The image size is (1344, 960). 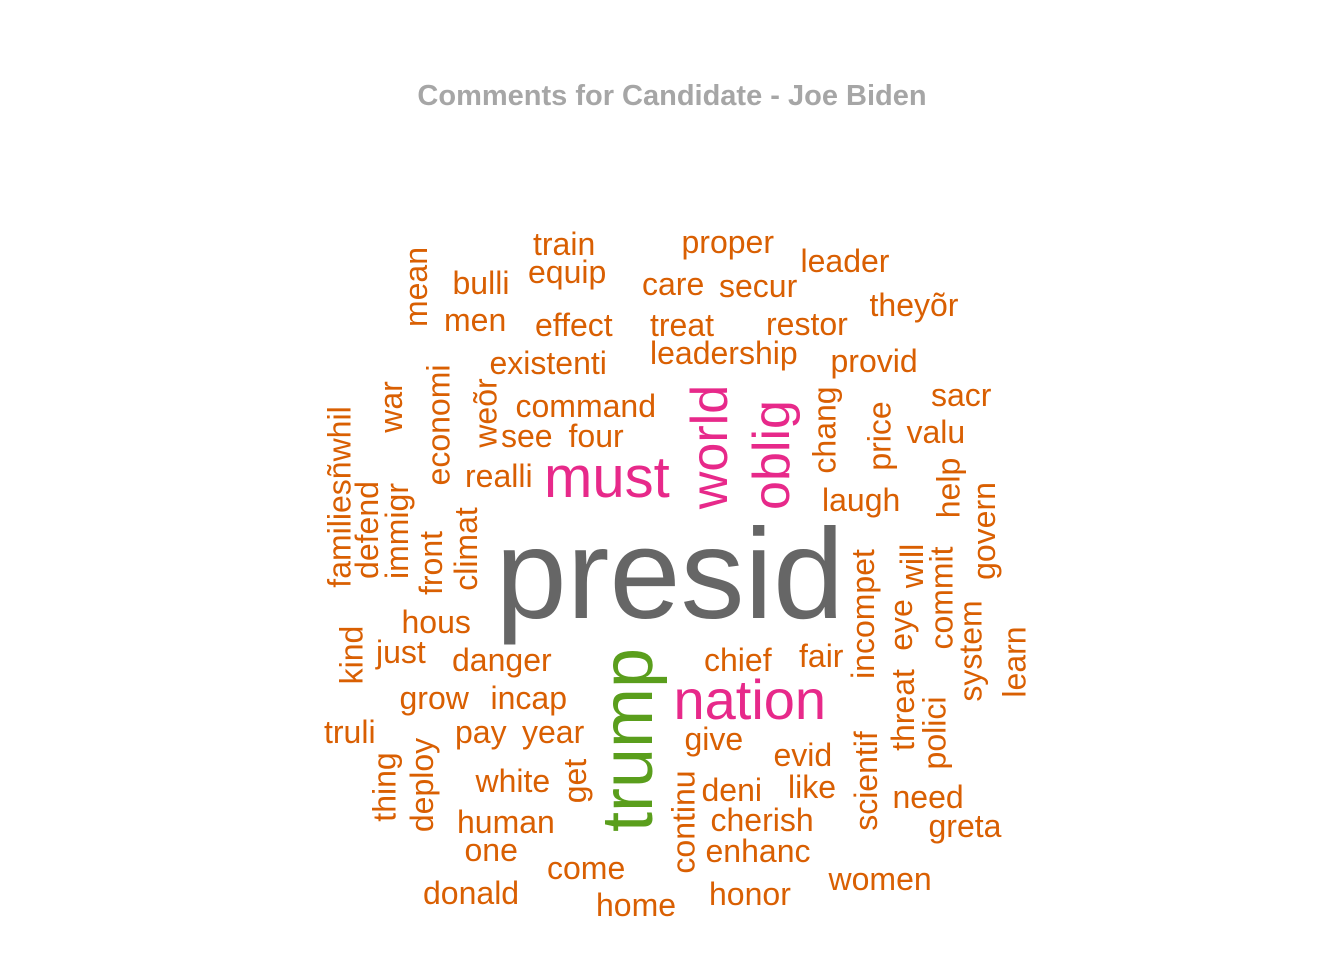 What do you see at coordinates (961, 395) in the screenshot?
I see `word-sacr: sacr` at bounding box center [961, 395].